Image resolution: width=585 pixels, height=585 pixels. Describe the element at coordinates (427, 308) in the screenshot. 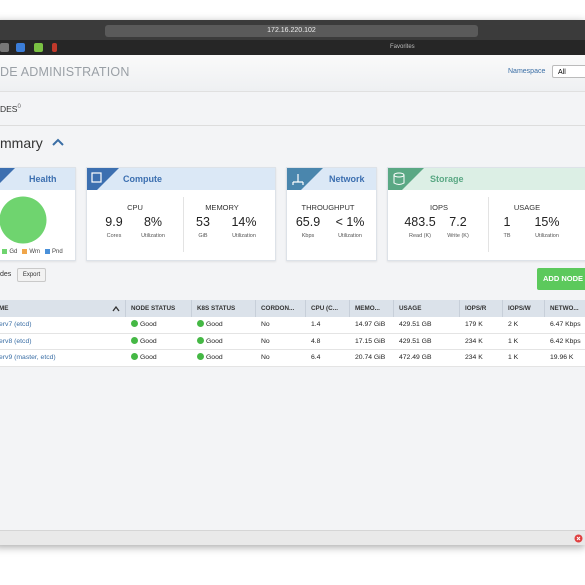

I see `column-header: USAGE` at that location.